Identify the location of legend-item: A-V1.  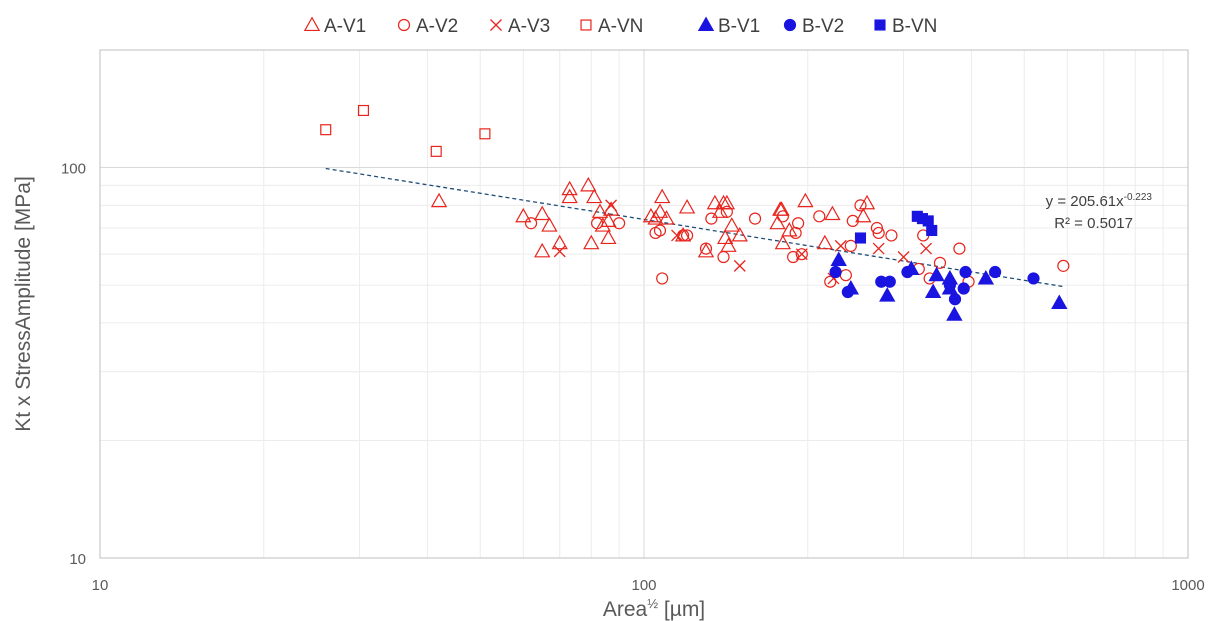
(334, 26).